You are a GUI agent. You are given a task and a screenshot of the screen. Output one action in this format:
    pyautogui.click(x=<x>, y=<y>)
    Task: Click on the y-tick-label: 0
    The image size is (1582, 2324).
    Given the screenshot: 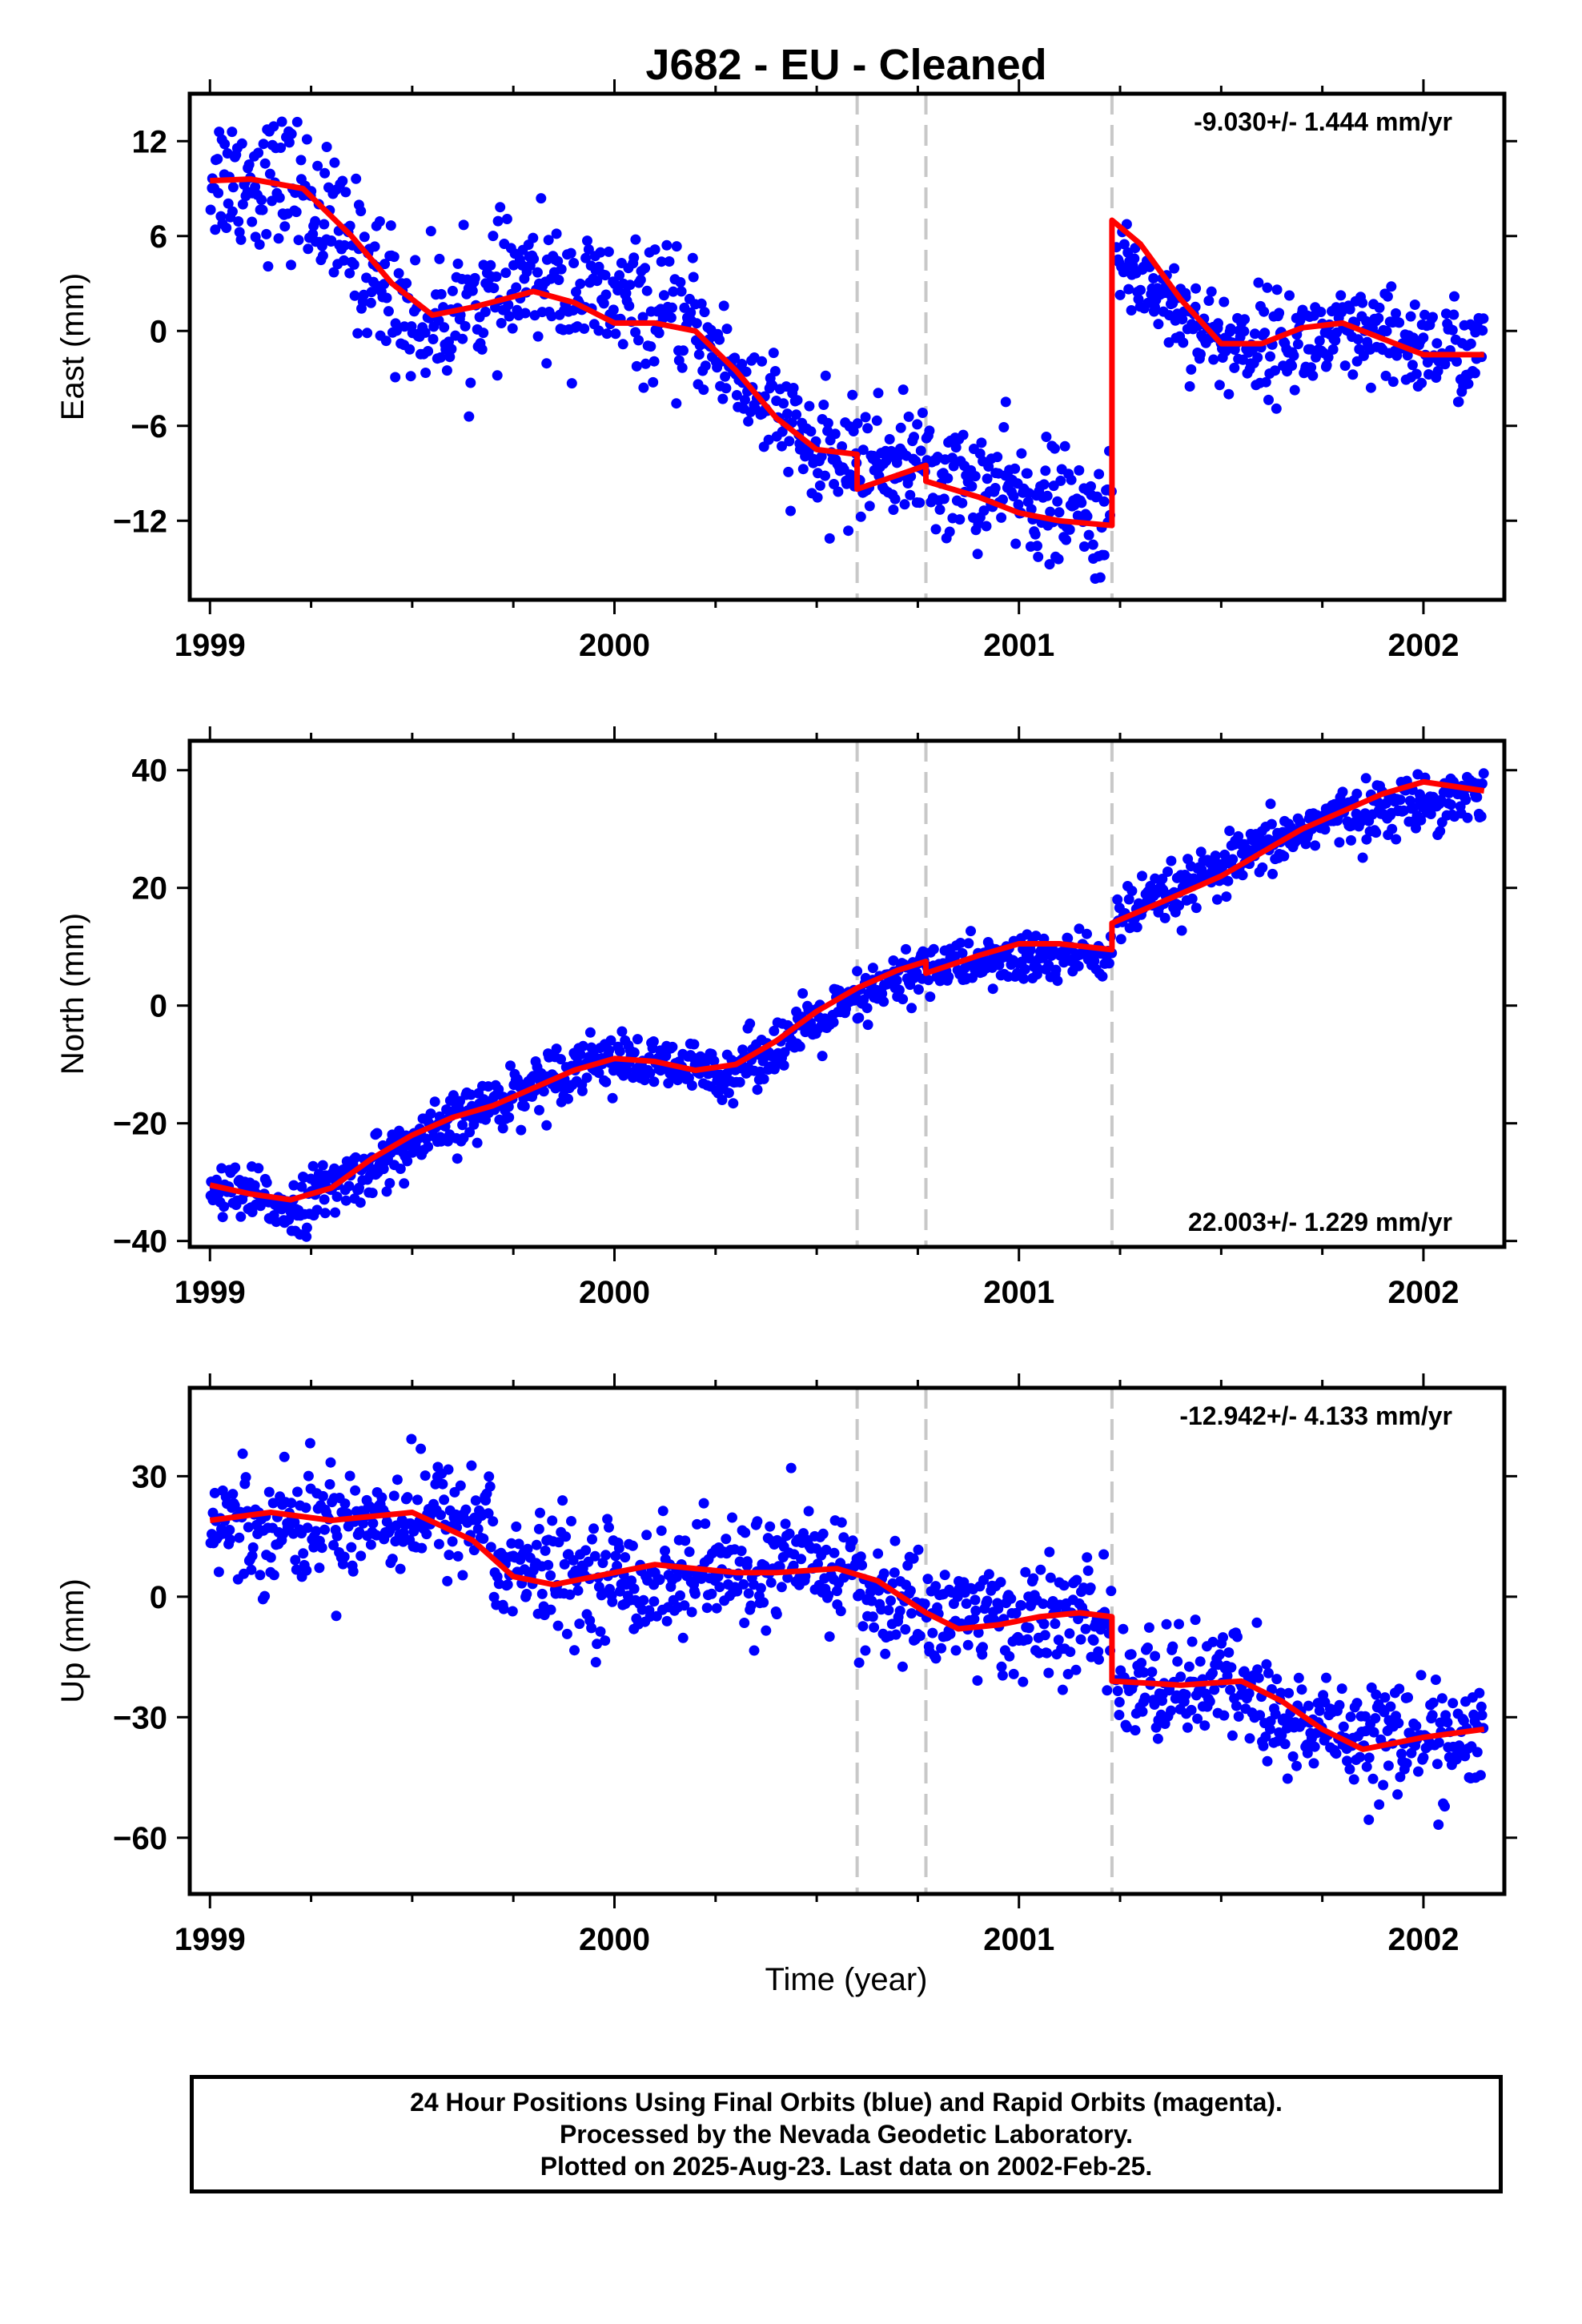 What is the action you would take?
    pyautogui.click(x=158, y=1597)
    